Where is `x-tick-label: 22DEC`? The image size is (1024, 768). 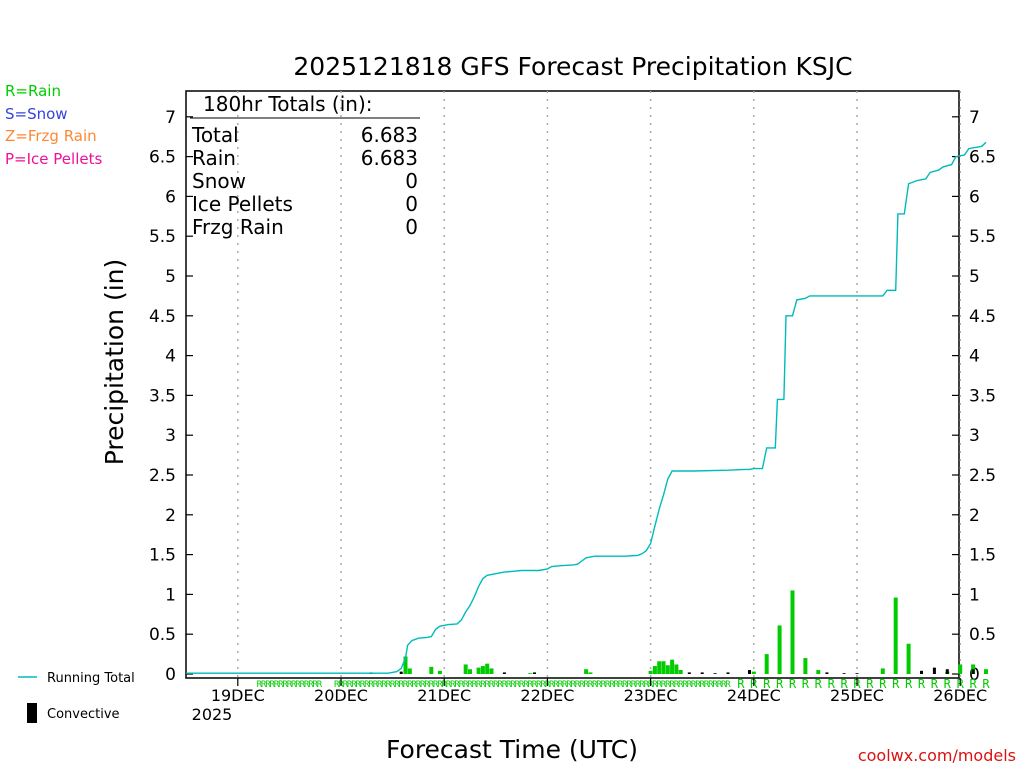
x-tick-label: 22DEC is located at coordinates (547, 695).